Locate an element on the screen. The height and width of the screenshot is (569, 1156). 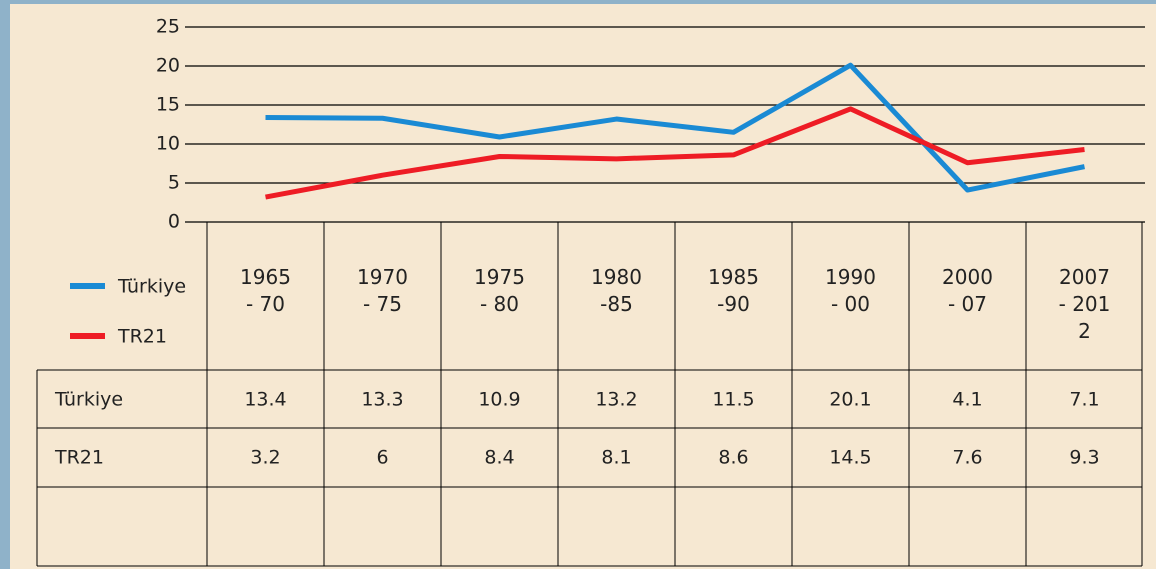
table-value: 8.4 is located at coordinates (499, 458).